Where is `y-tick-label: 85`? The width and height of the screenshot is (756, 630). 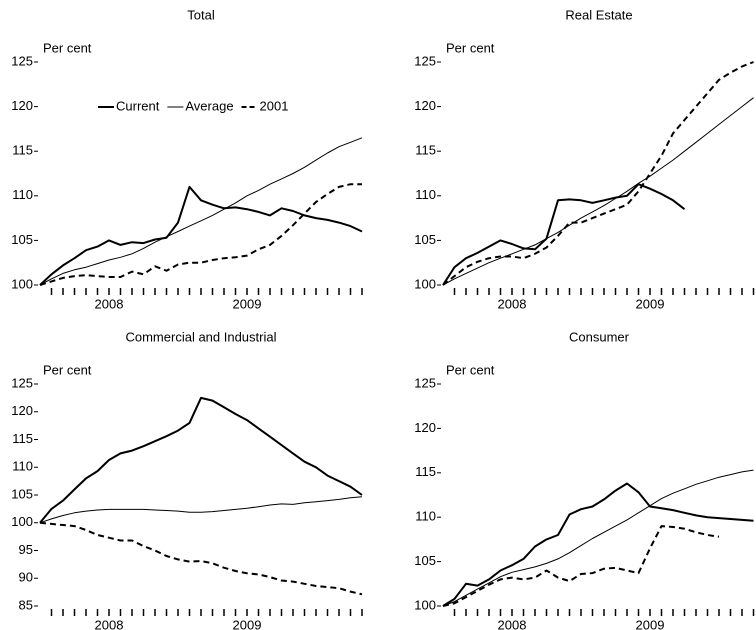 y-tick-label: 85 is located at coordinates (26, 604).